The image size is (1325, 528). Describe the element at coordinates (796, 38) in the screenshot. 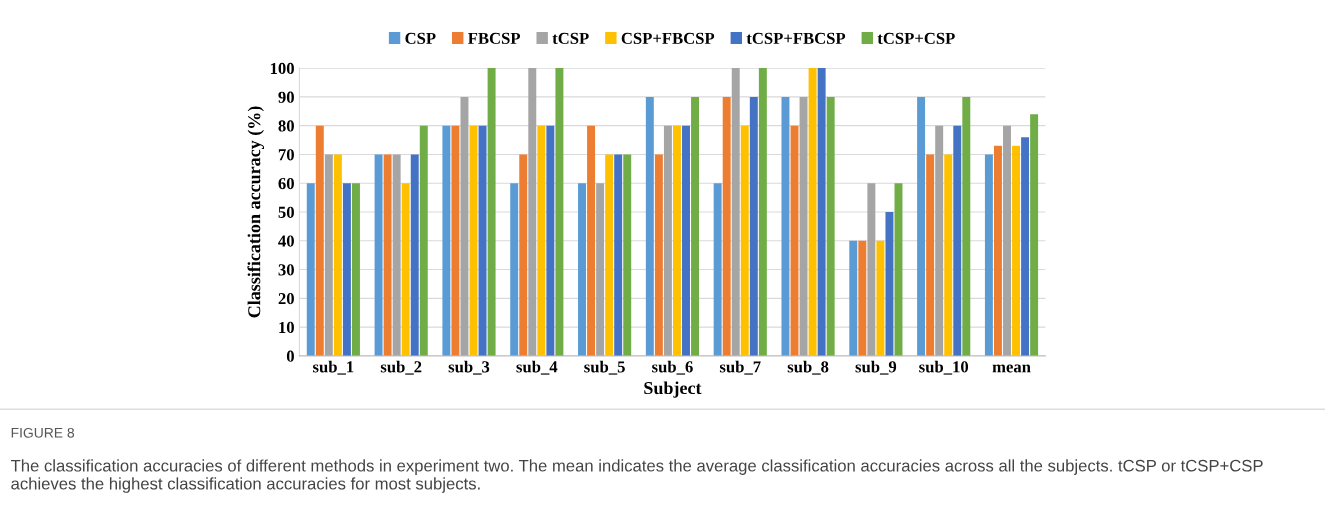

I see `legend-label: tCSP+FBCSP` at that location.